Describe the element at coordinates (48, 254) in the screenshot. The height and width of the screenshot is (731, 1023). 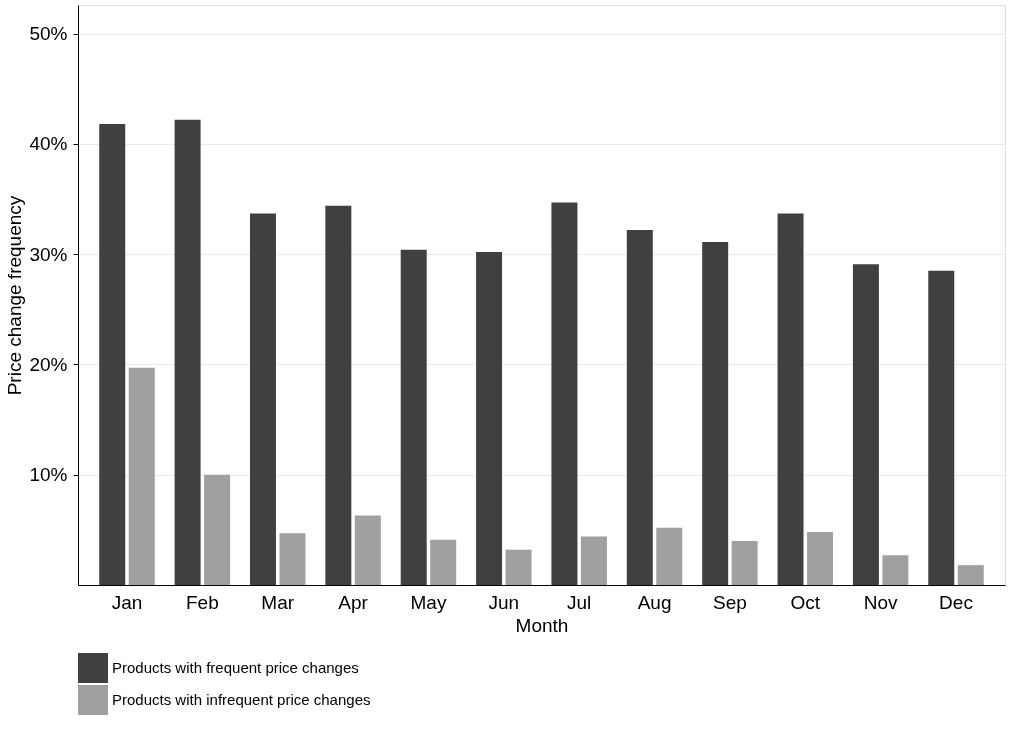
I see `y-tick-label: 30%` at that location.